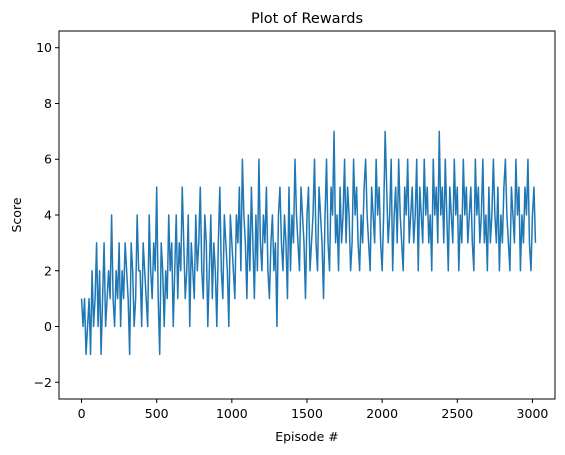  I want to click on x-tick-label: 0, so click(82, 413).